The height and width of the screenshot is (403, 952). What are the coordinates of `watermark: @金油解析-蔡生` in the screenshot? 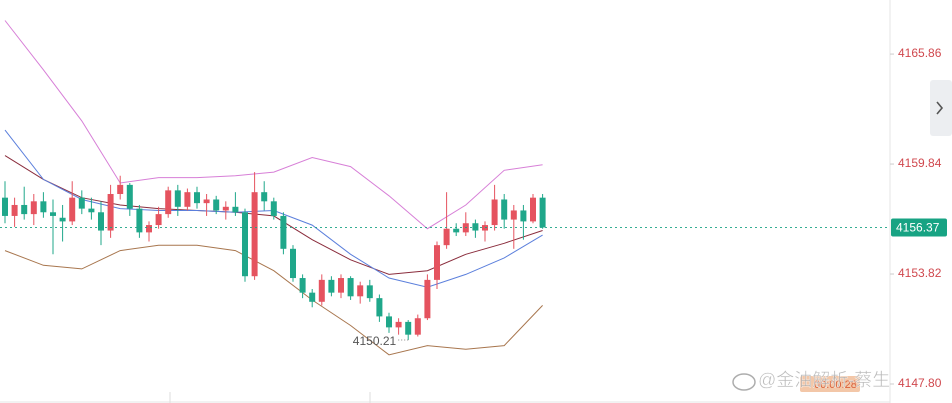 It's located at (811, 380).